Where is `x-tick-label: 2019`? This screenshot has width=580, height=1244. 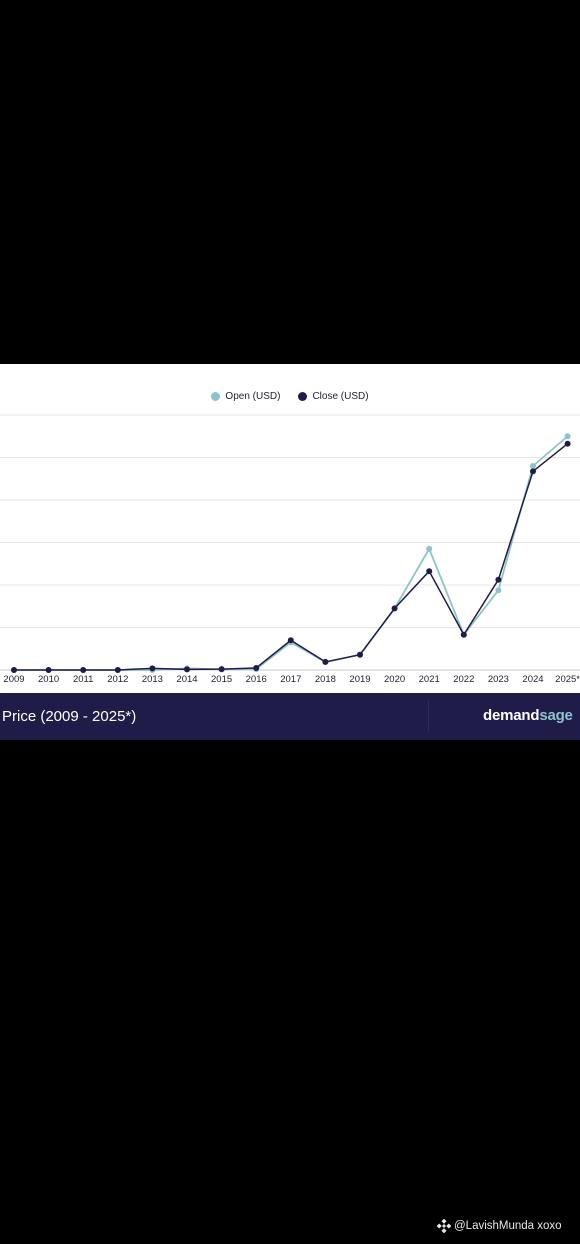
x-tick-label: 2019 is located at coordinates (359, 679).